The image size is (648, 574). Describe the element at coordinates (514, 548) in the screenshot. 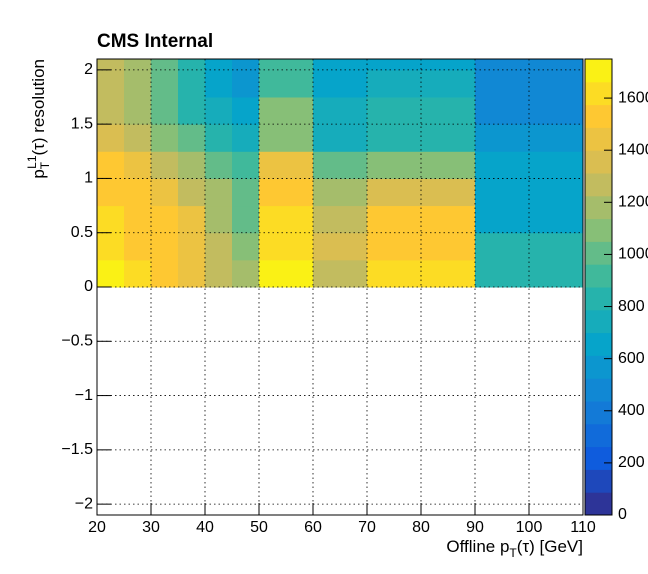

I see `x-axis-label: Offline pT(τ) [GeV]` at that location.